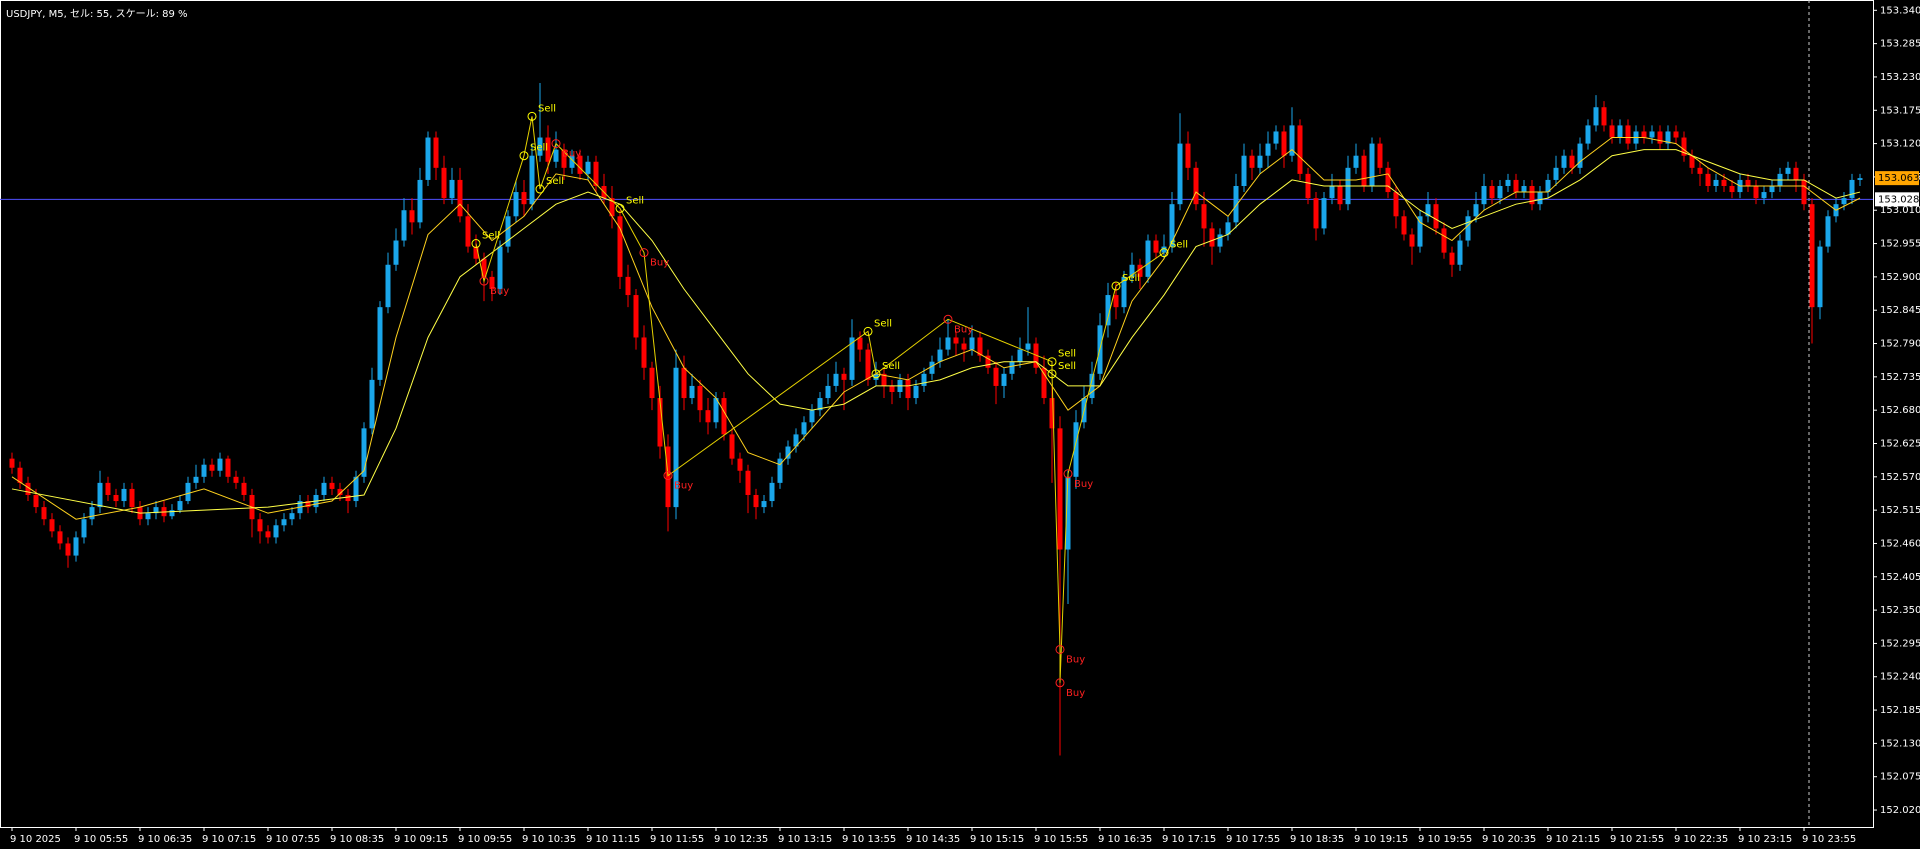 This screenshot has height=849, width=1920. Describe the element at coordinates (1125, 839) in the screenshot. I see `x-tick-label: 9 10 16:35` at that location.